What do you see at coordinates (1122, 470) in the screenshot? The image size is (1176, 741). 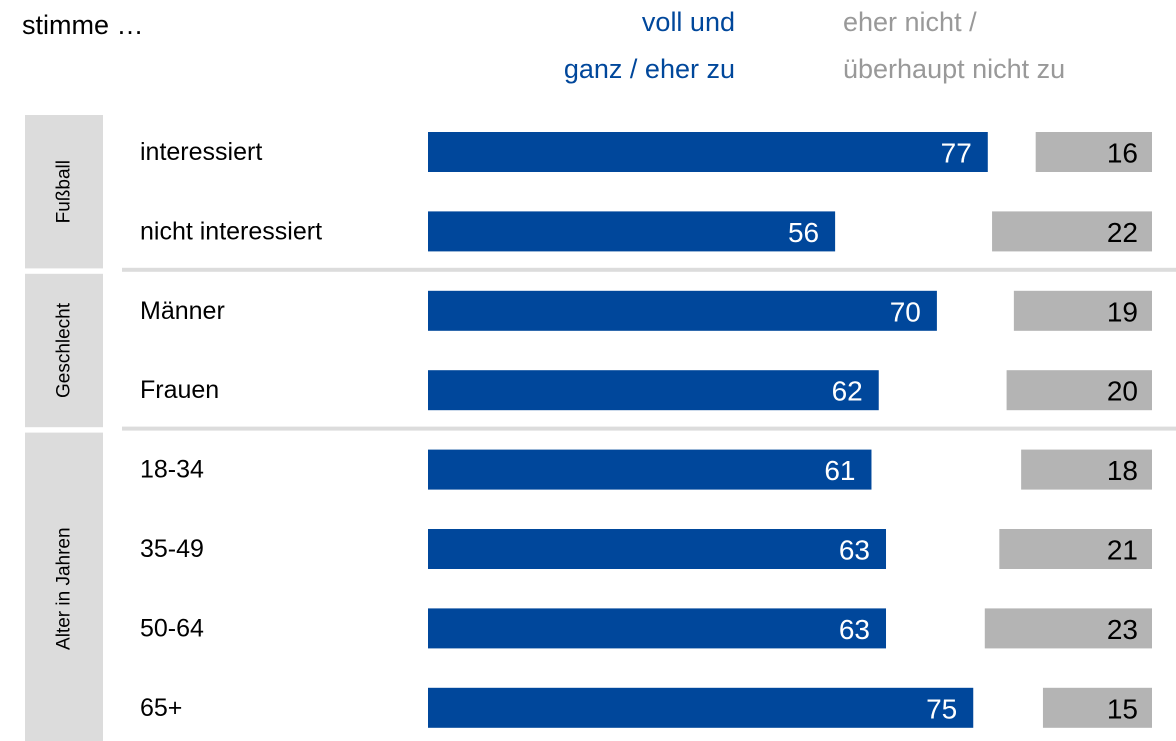 I see `value-label: 18` at bounding box center [1122, 470].